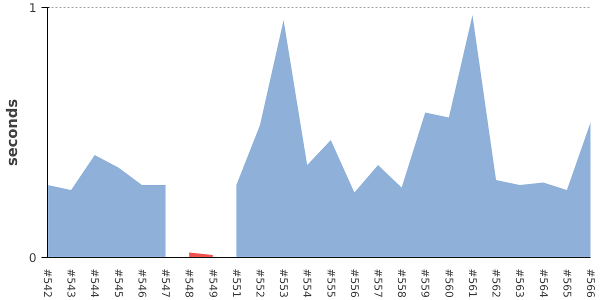 The width and height of the screenshot is (600, 300). Describe the element at coordinates (189, 283) in the screenshot. I see `x-tick-label: #548` at that location.